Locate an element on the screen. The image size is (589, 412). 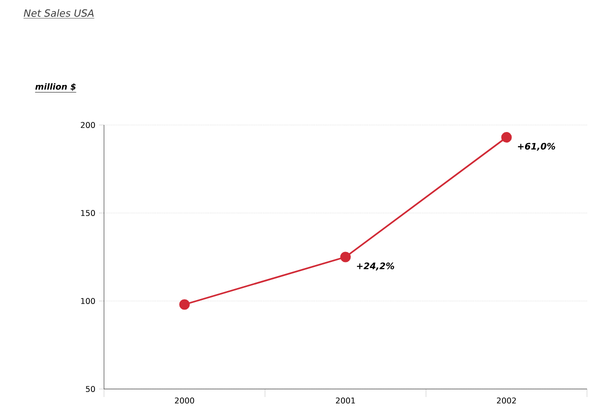
annotation: +24,2% is located at coordinates (375, 266).